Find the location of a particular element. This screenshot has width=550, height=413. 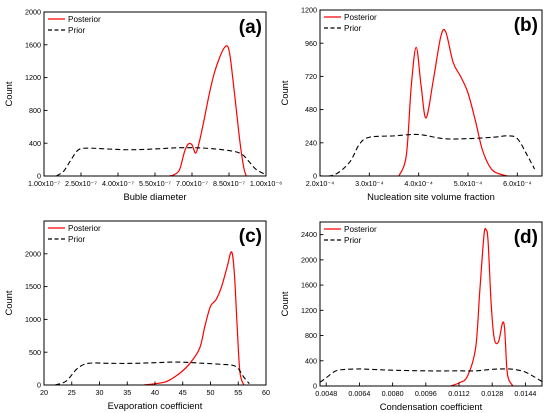

x-axis-label: Condensation coefficient is located at coordinates (431, 406).